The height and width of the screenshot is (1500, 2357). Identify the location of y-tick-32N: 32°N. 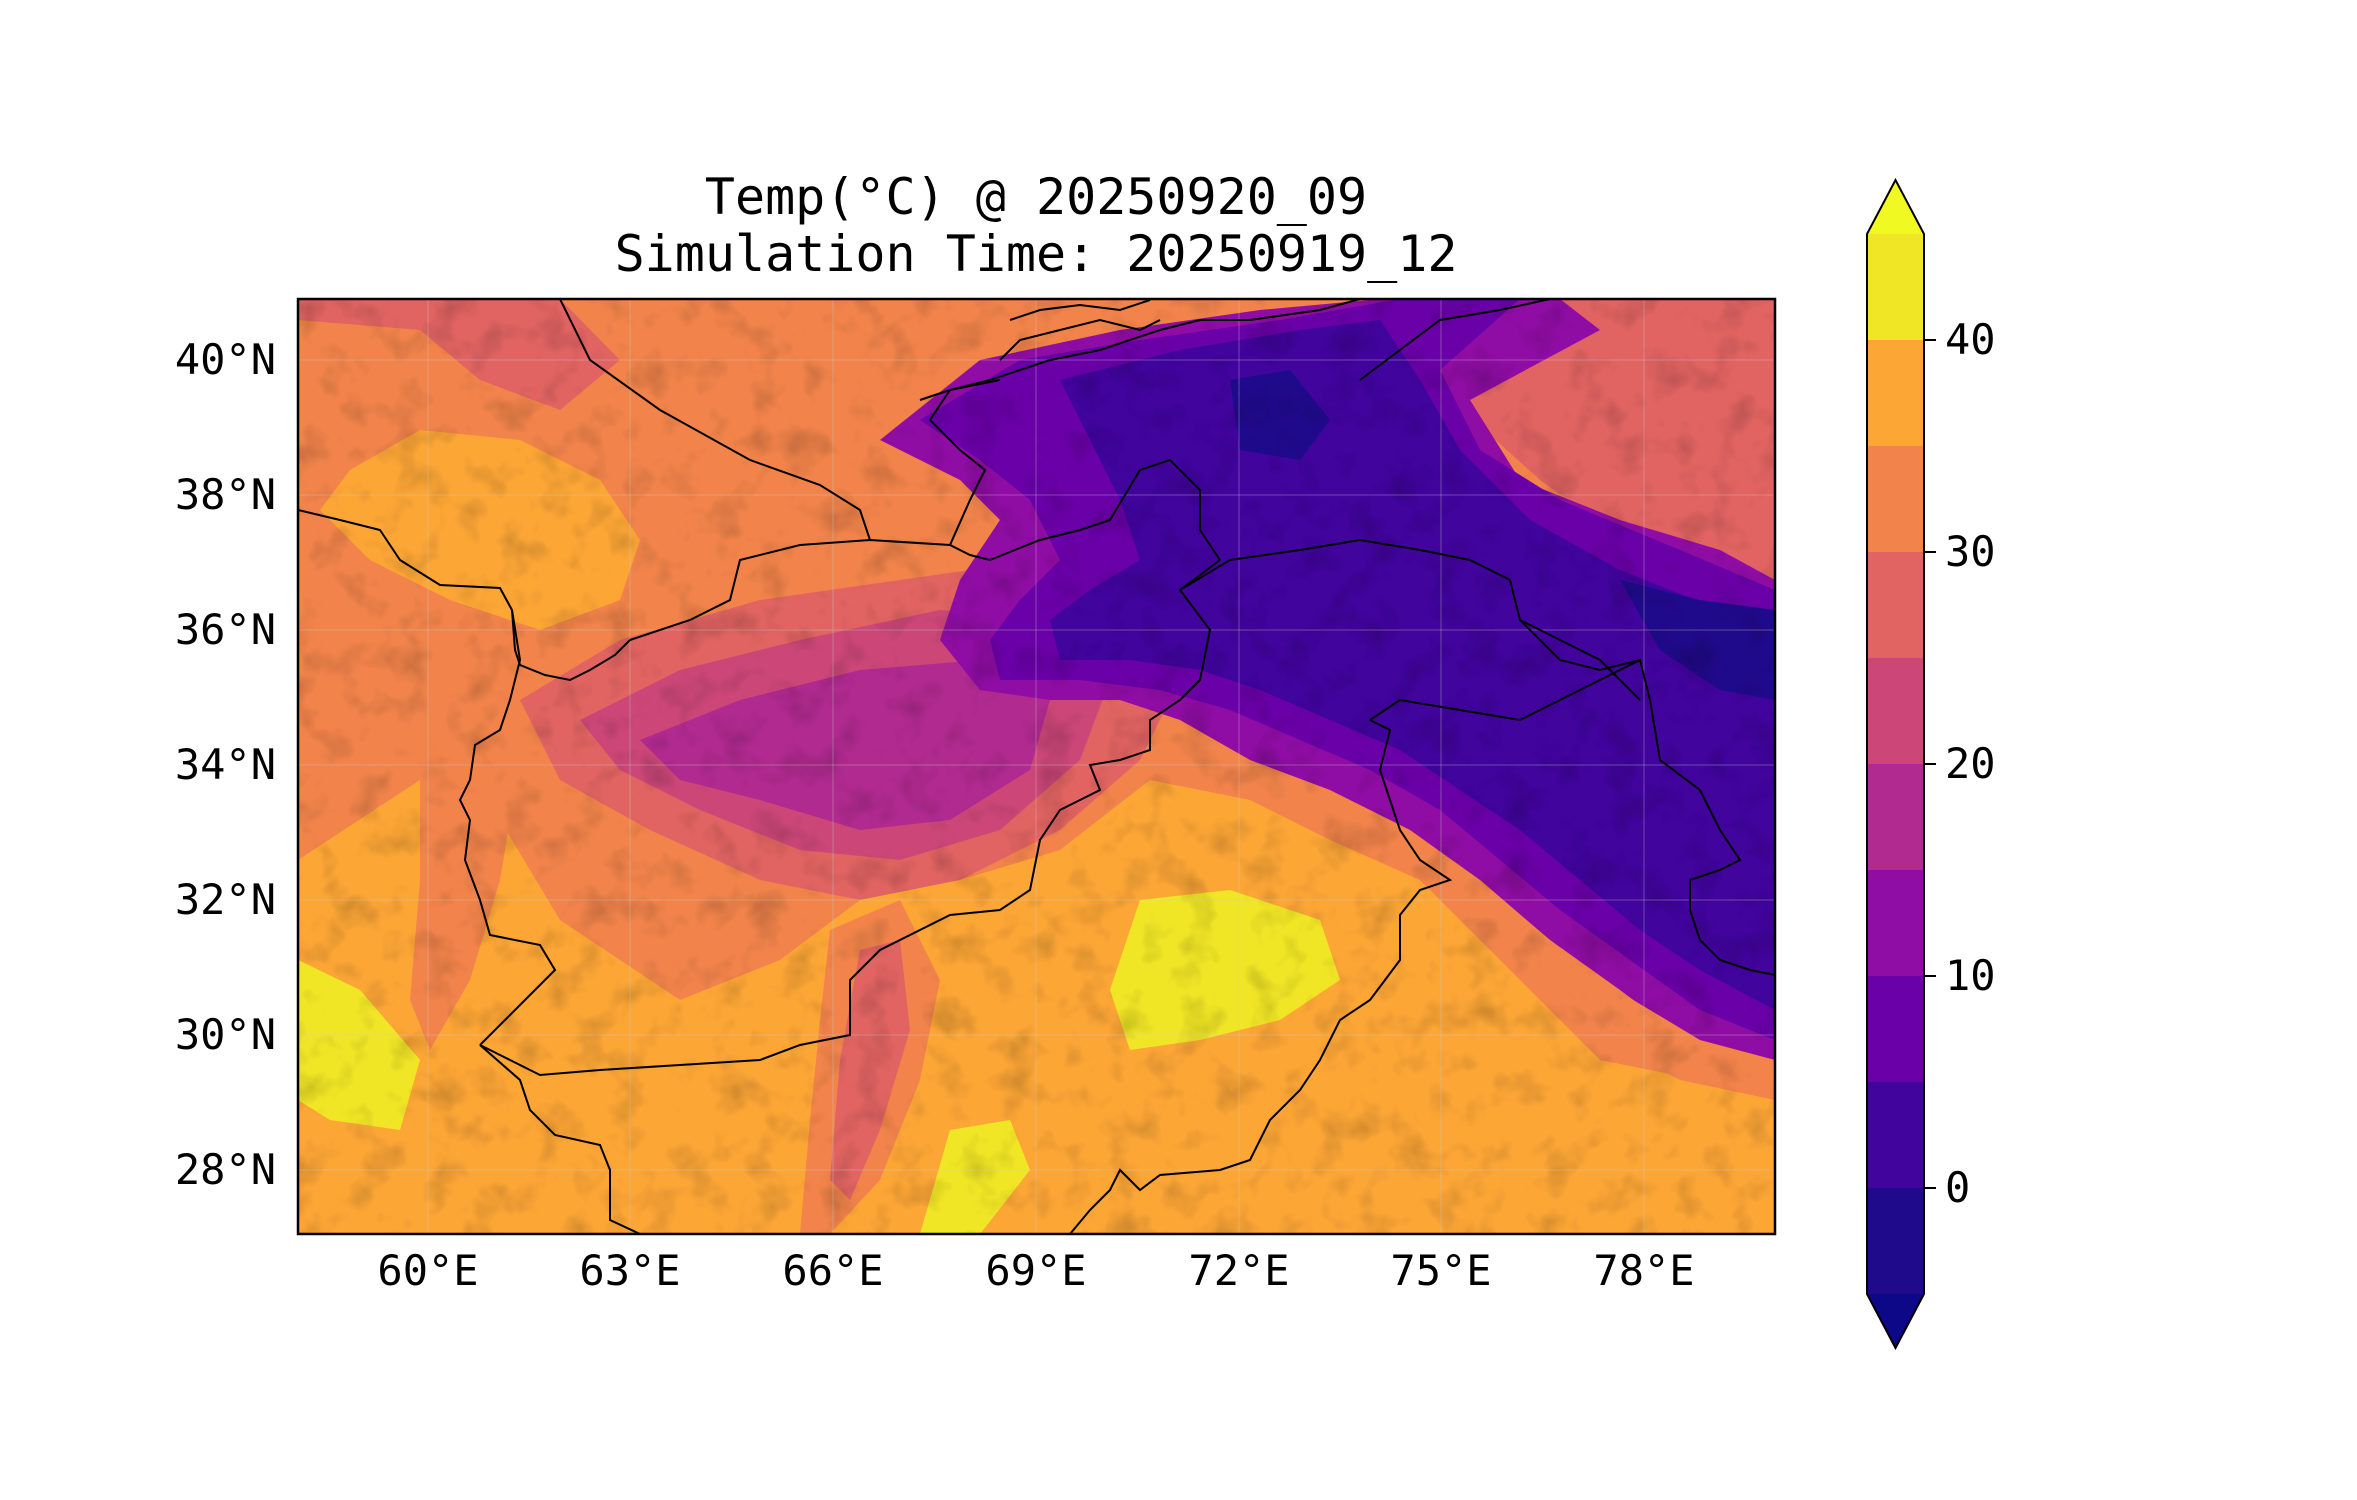
(225, 899).